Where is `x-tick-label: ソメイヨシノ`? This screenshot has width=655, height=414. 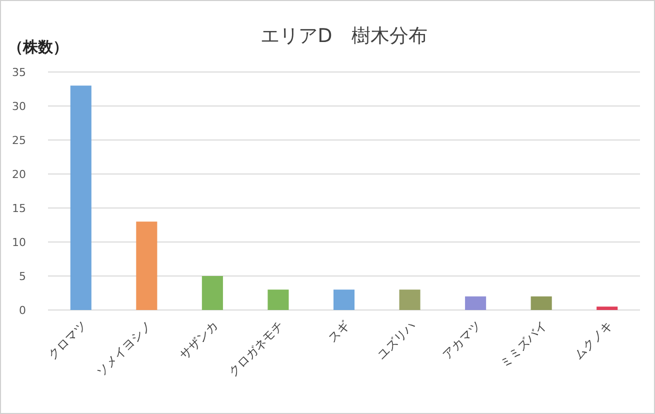
x-tick-label: ソメイヨシノ is located at coordinates (124, 349).